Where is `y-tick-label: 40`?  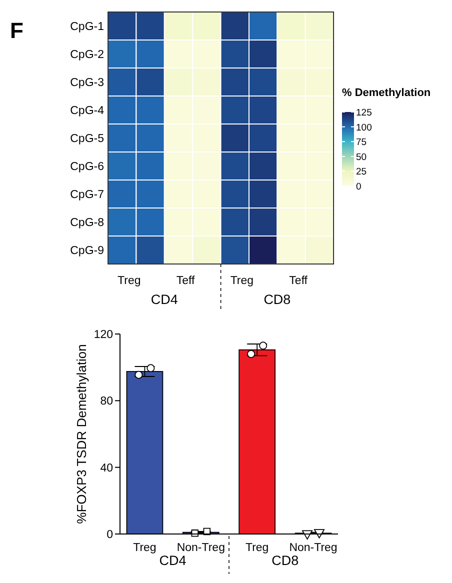
y-tick-label: 40 is located at coordinates (106, 468).